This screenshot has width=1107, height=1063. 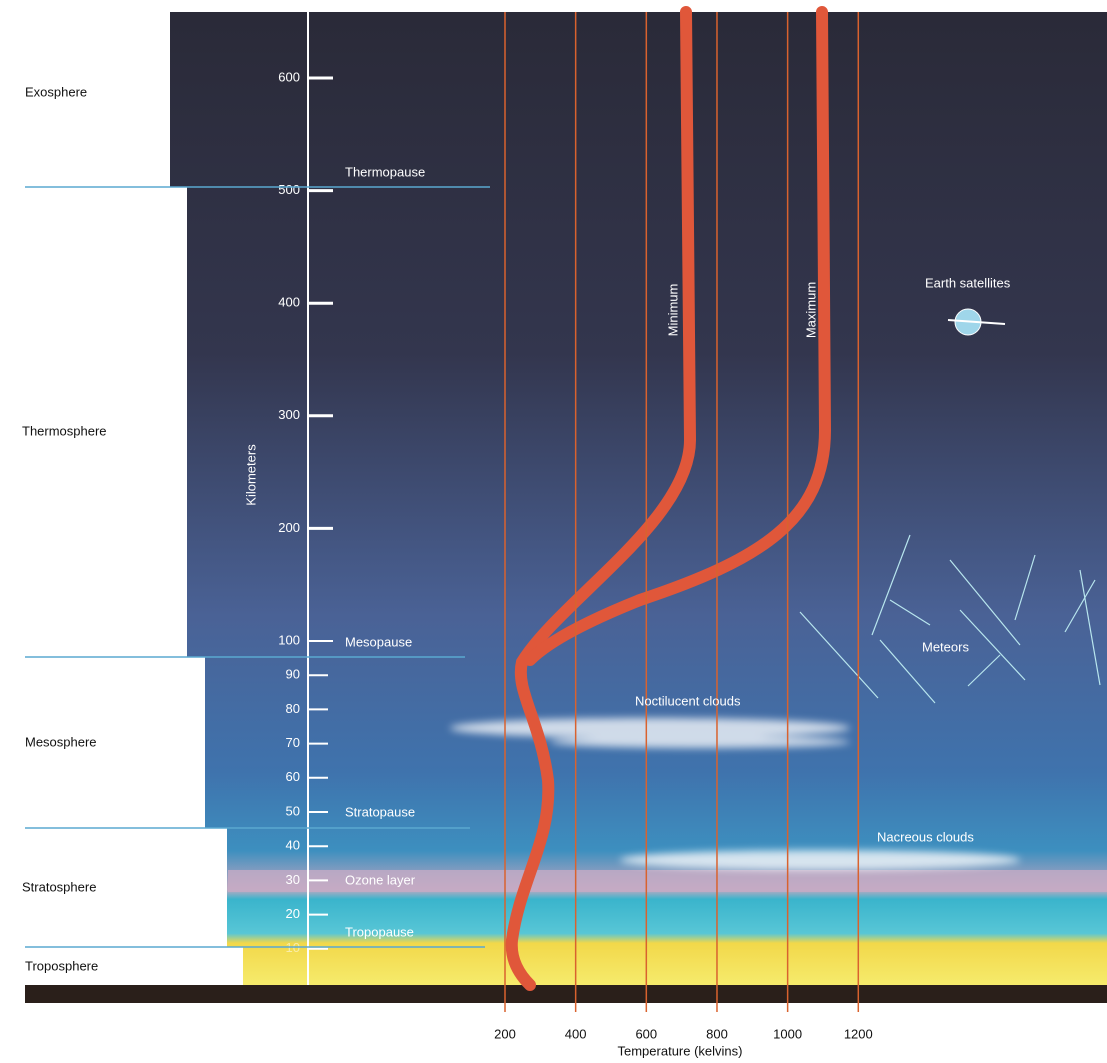 What do you see at coordinates (735, 794) in the screenshot?
I see `clouds` at bounding box center [735, 794].